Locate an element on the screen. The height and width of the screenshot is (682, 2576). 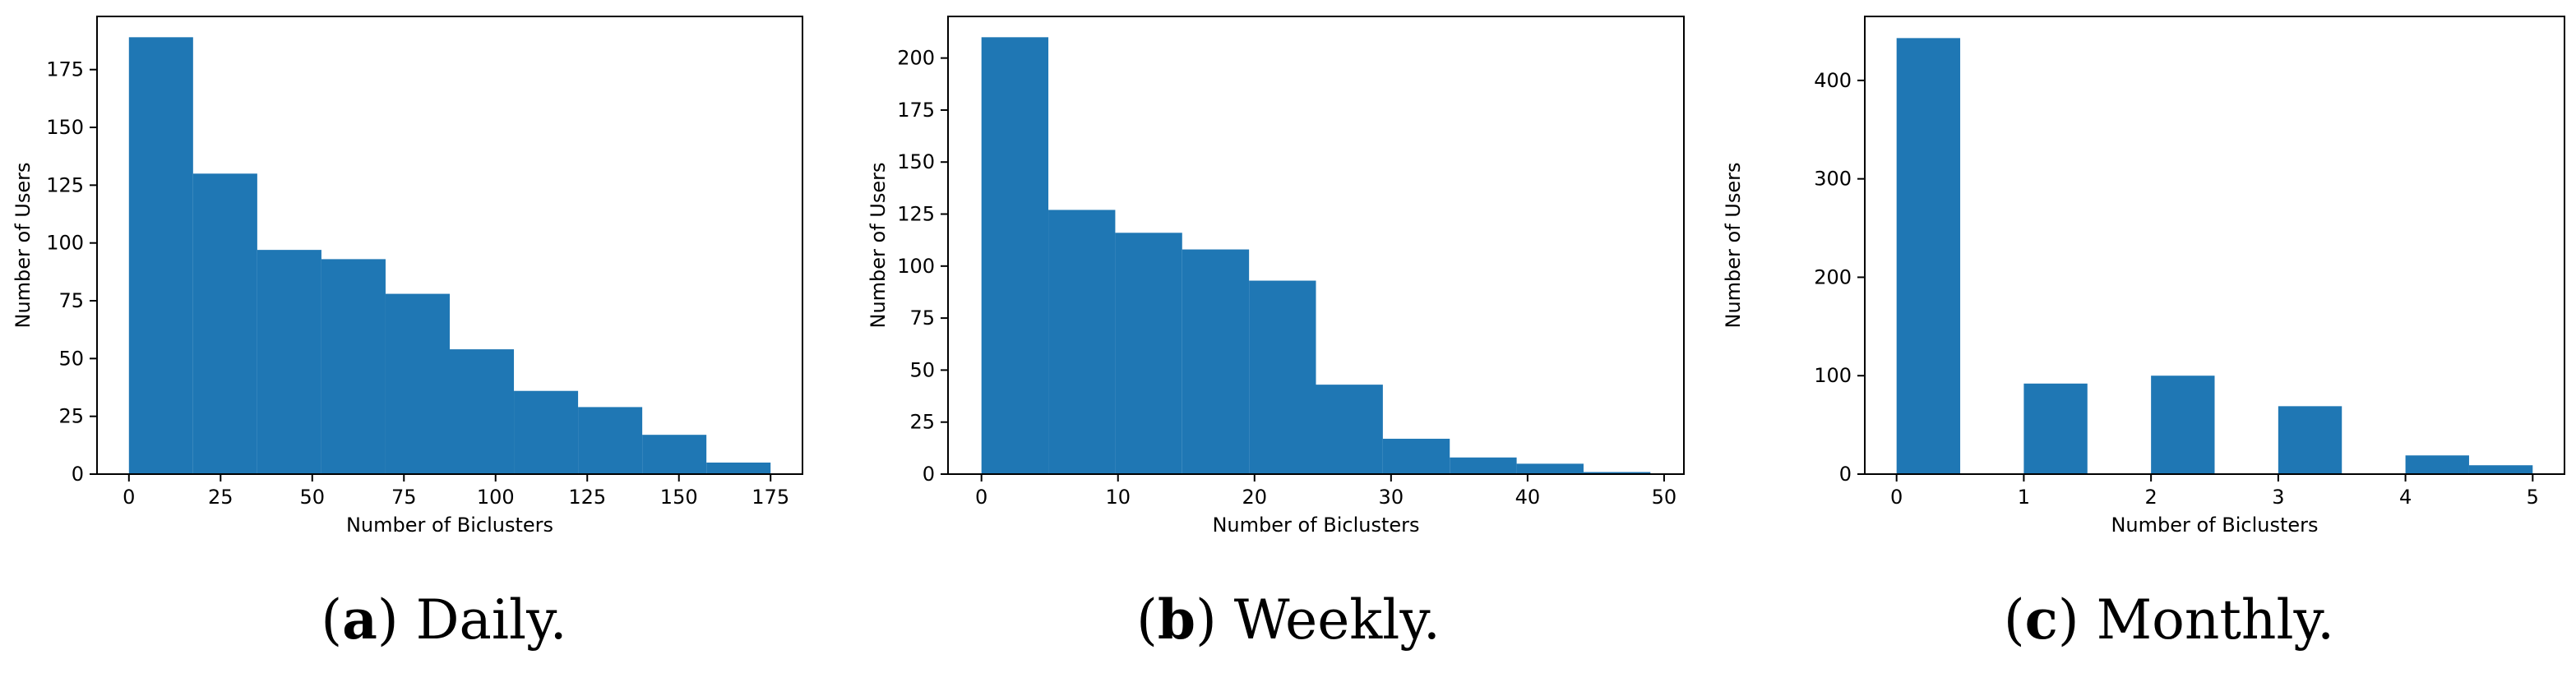
x-tick-label: 3 is located at coordinates (2278, 498).